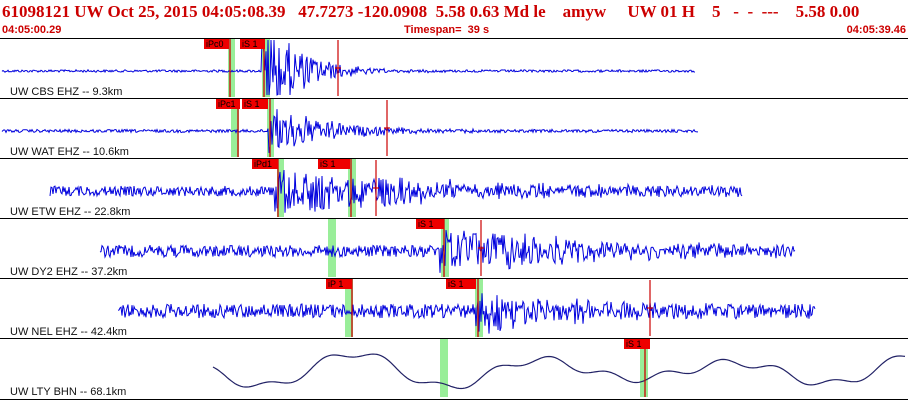 The height and width of the screenshot is (400, 908). What do you see at coordinates (68, 392) in the screenshot?
I see `station-label: UW LTY BHN -- 68.1km` at bounding box center [68, 392].